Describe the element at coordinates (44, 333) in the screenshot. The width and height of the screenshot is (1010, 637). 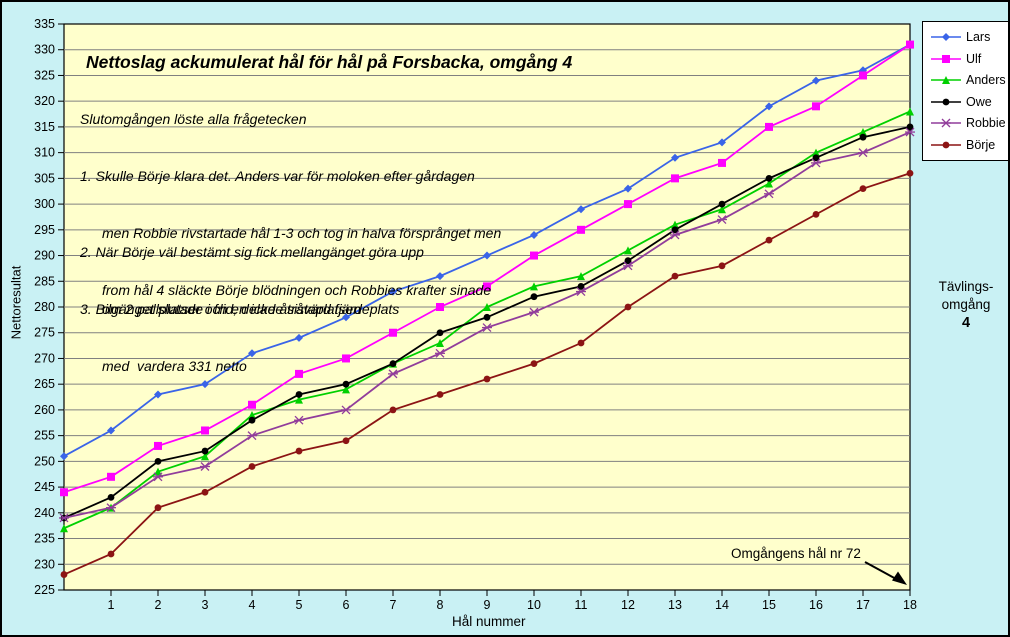
I see `svg-text: 275` at that location.